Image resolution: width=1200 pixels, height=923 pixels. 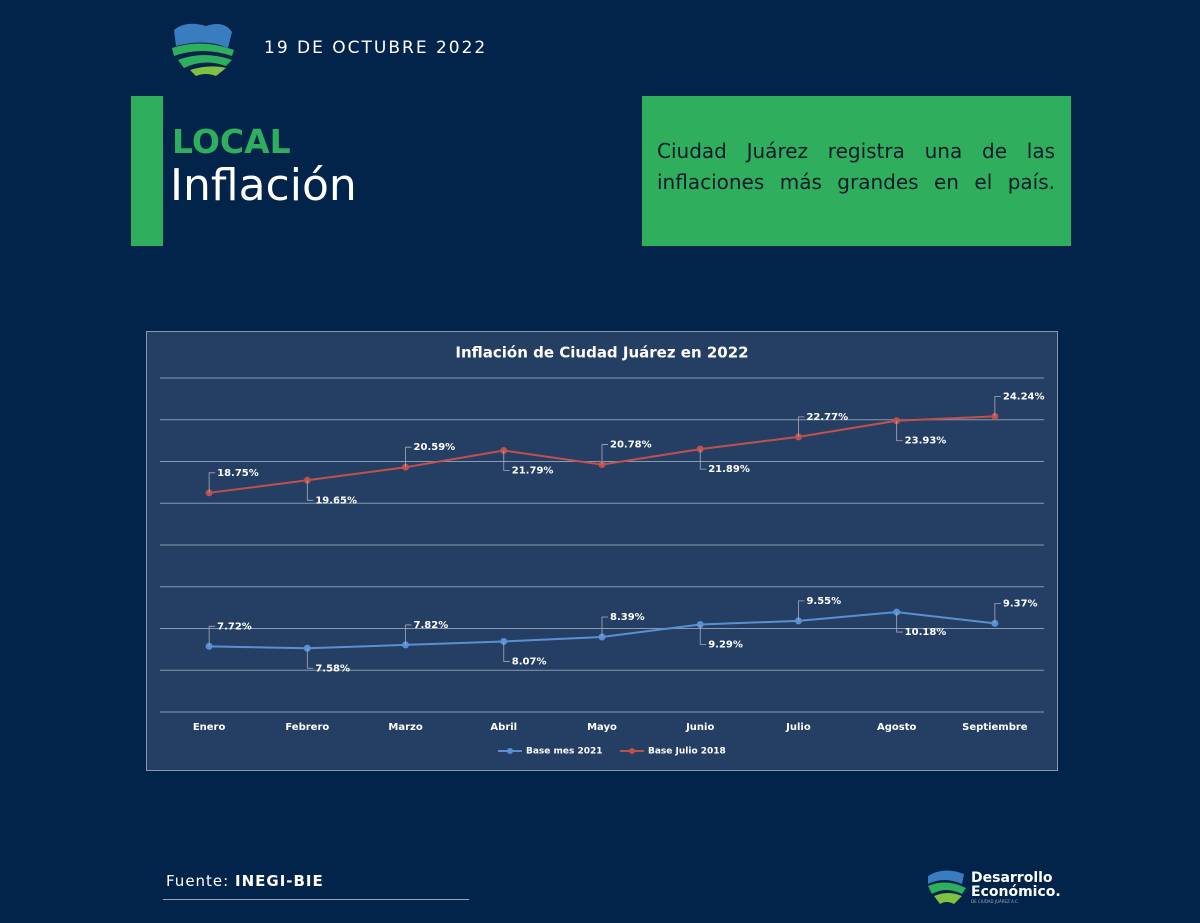 What do you see at coordinates (238, 473) in the screenshot?
I see `value-label: 18.75%` at bounding box center [238, 473].